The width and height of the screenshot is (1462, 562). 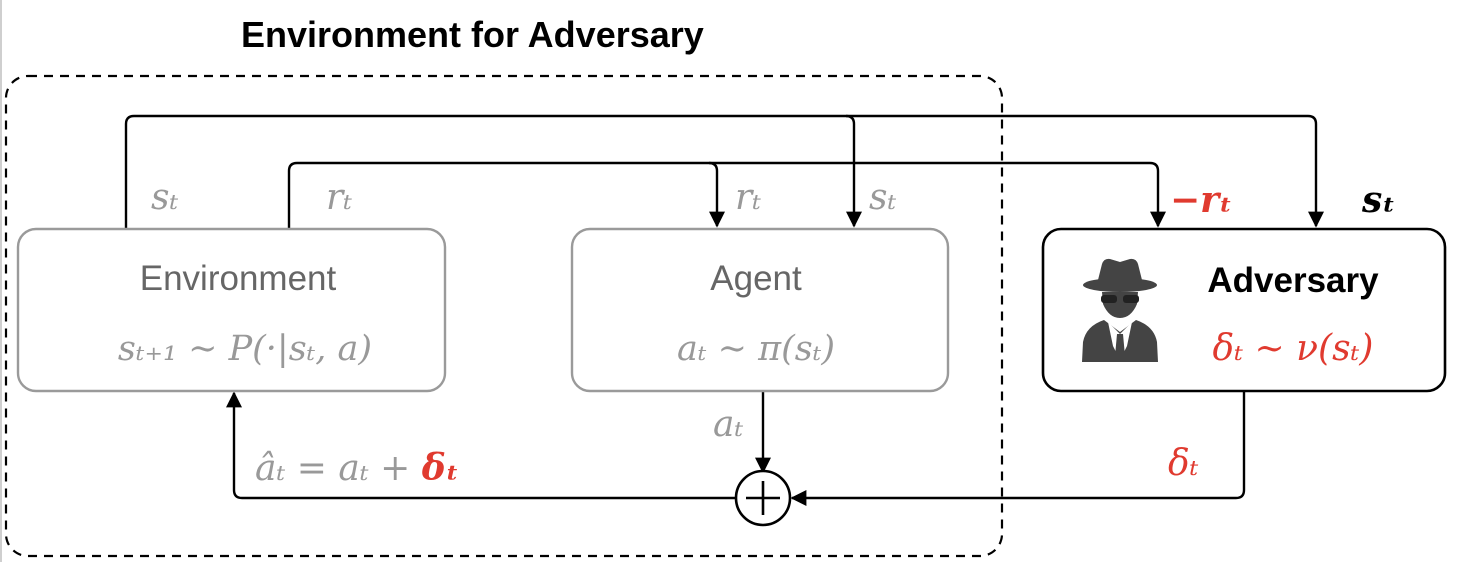 What do you see at coordinates (1120, 310) in the screenshot?
I see `spy-icon` at bounding box center [1120, 310].